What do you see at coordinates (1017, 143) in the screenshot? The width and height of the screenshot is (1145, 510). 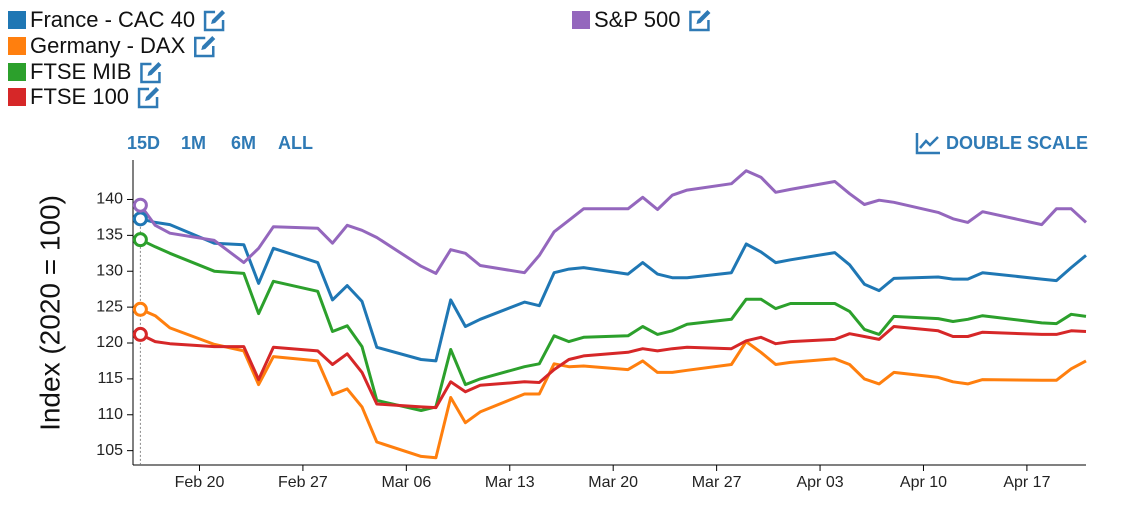 I see `double-scale-button: DOUBLE SCALE` at bounding box center [1017, 143].